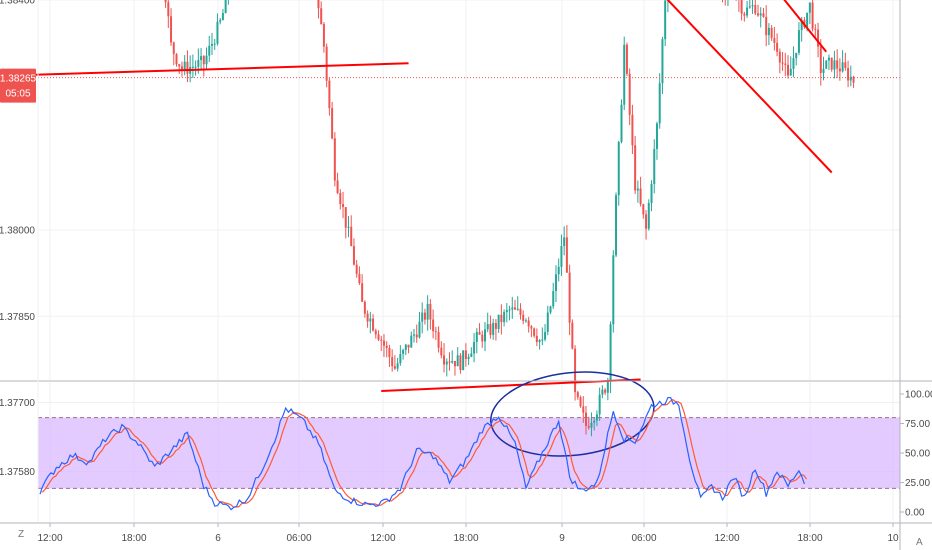  Describe the element at coordinates (572, 414) in the screenshot. I see `hand-drawn-ellipse` at that location.